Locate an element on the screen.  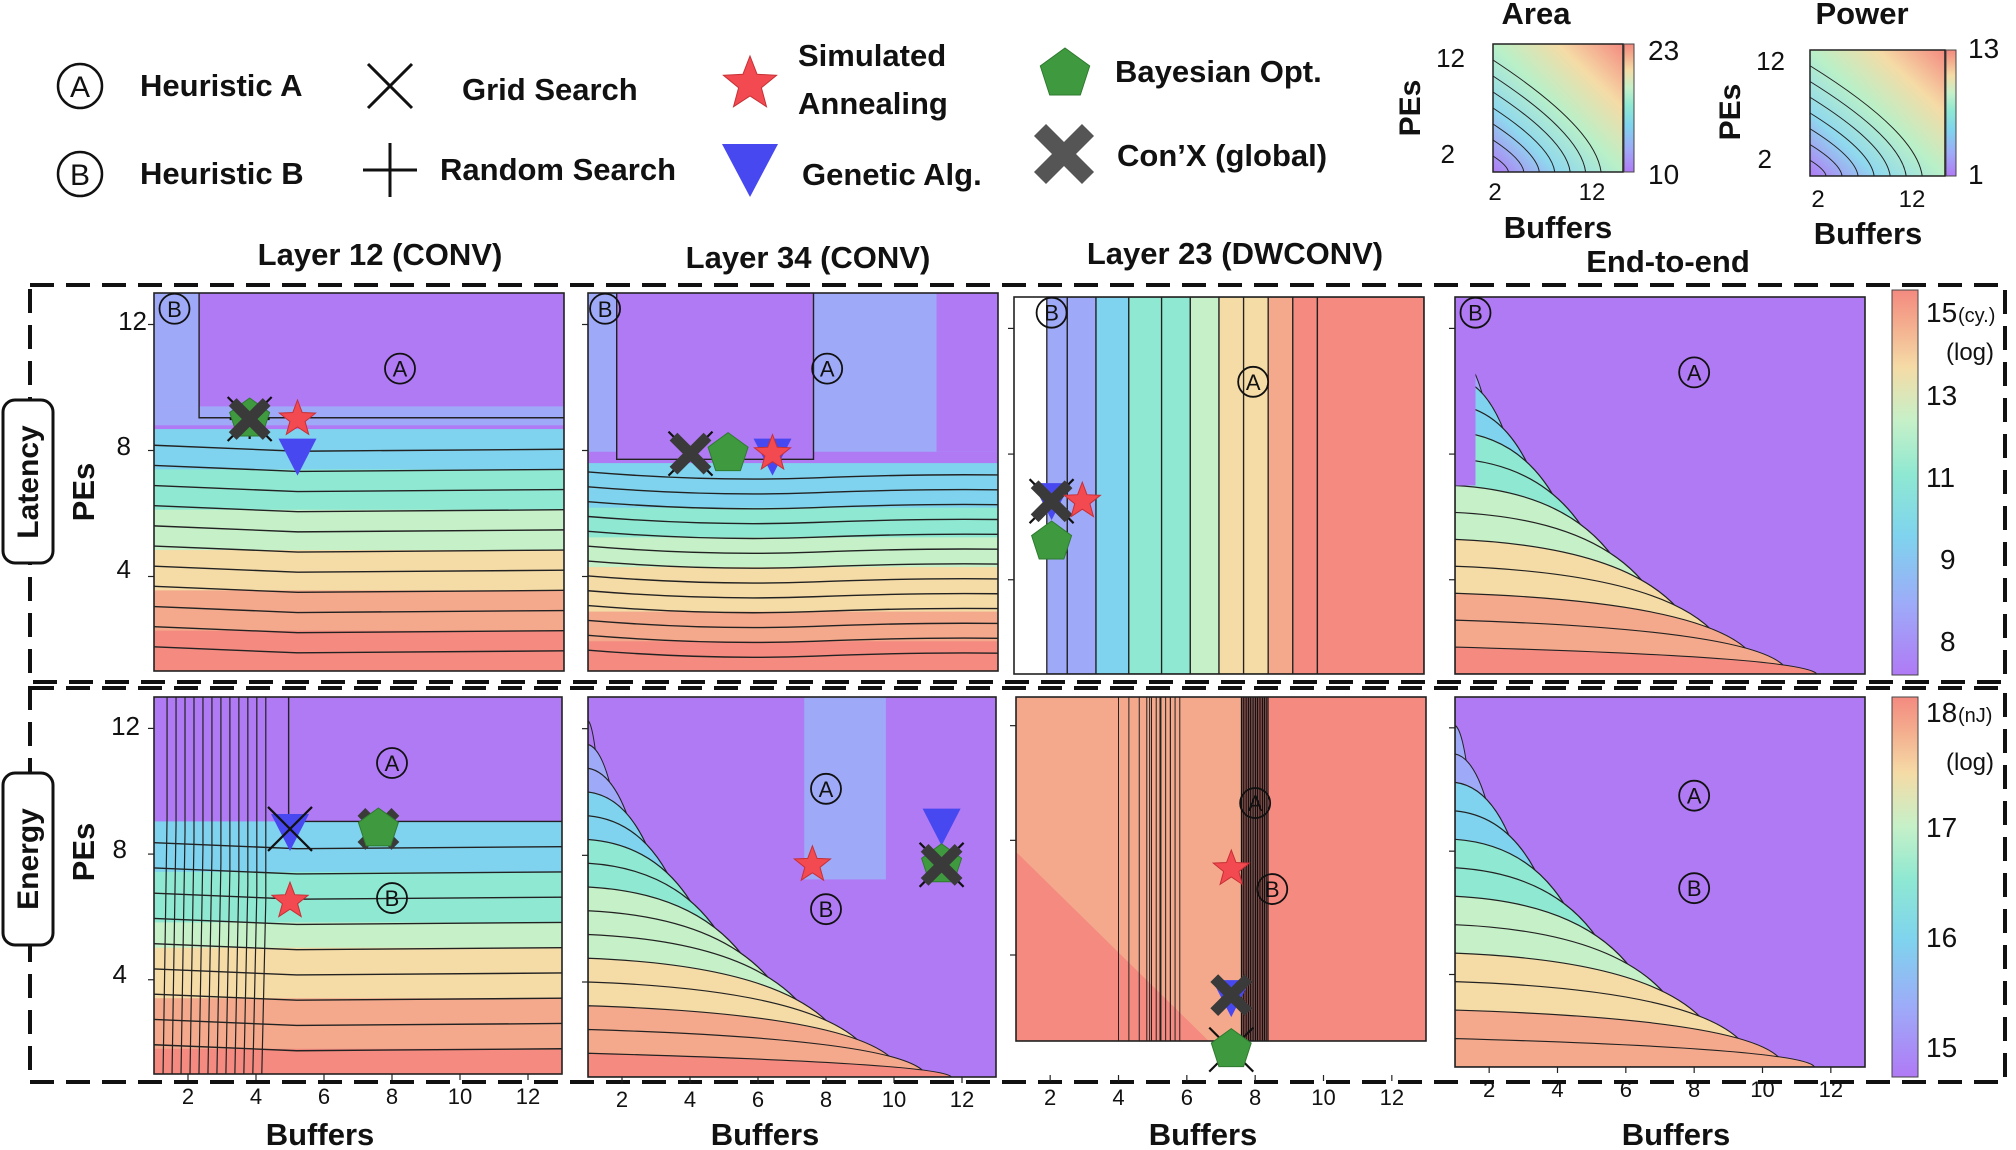
x-tick-label: 12 is located at coordinates (528, 1096).